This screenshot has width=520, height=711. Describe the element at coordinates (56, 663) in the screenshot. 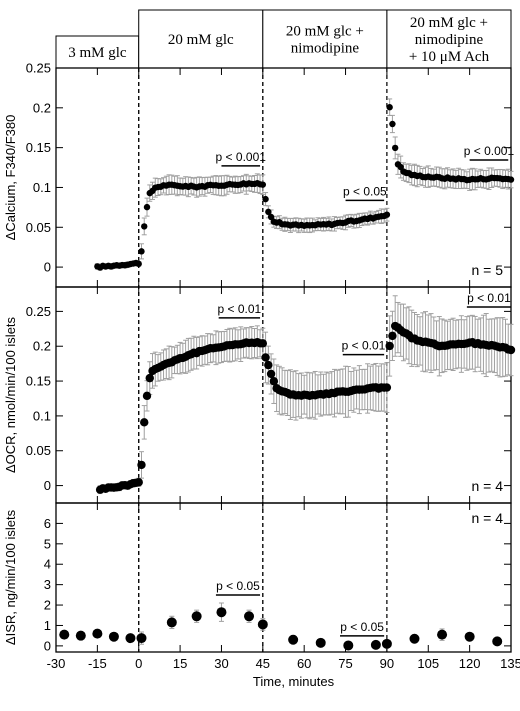

I see `x-tick-label: -30` at that location.